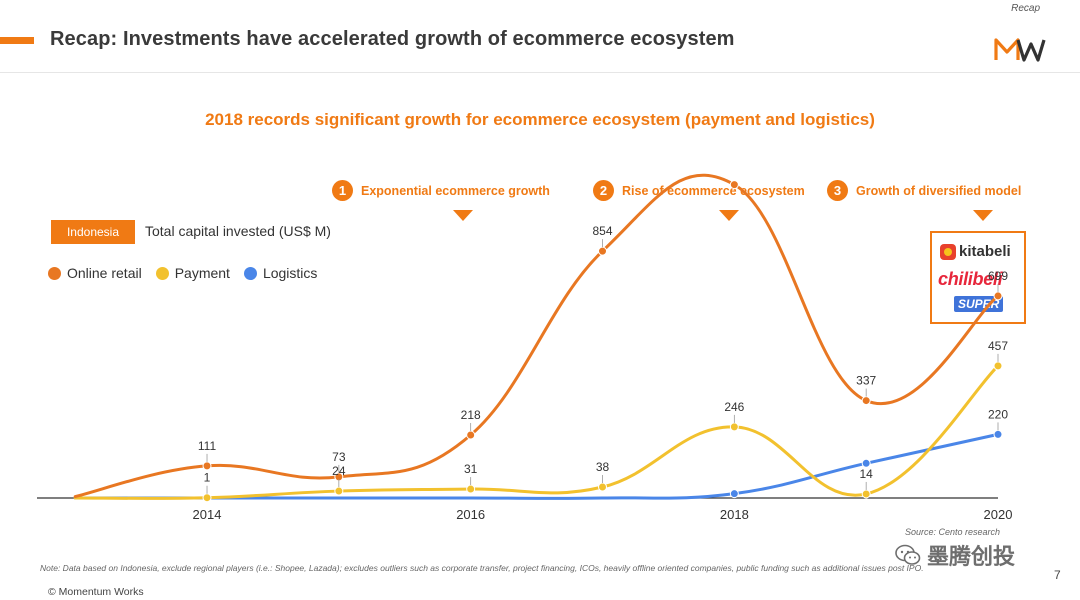 The image size is (1080, 600). I want to click on data-label: 31, so click(471, 469).